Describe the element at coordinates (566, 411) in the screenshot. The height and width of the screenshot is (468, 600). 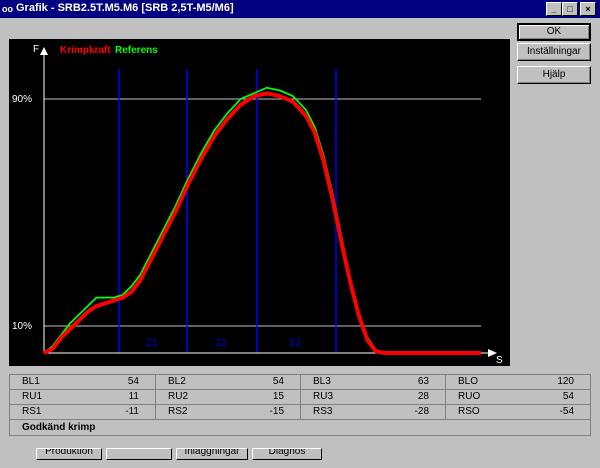
I see `cell-value: -54` at that location.